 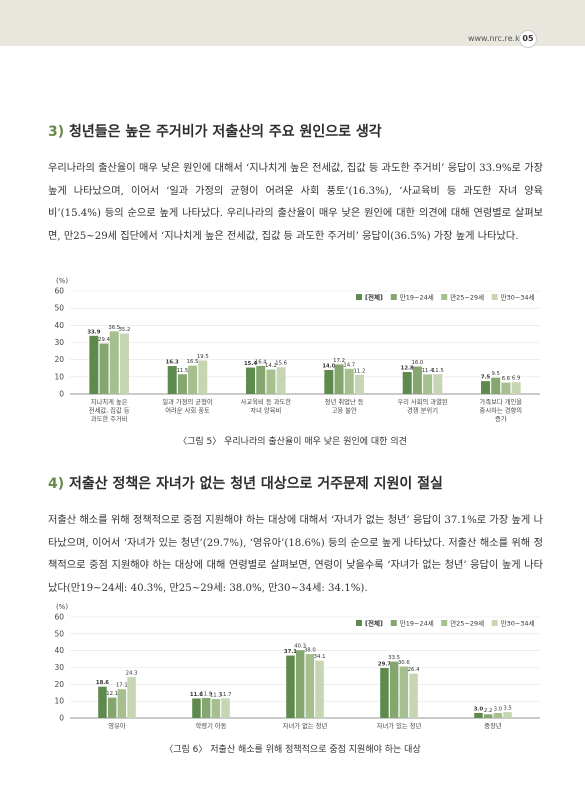 I want to click on fig5-category-label: 중시하는 경향의, so click(x=501, y=410).